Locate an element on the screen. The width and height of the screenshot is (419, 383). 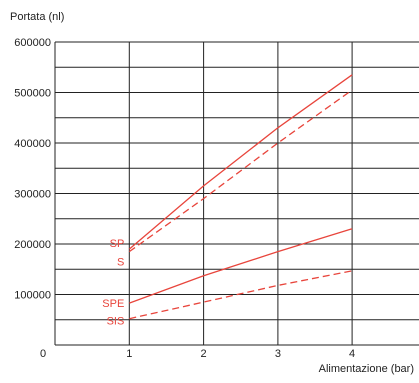
x-tick-label: 1 is located at coordinates (129, 354).